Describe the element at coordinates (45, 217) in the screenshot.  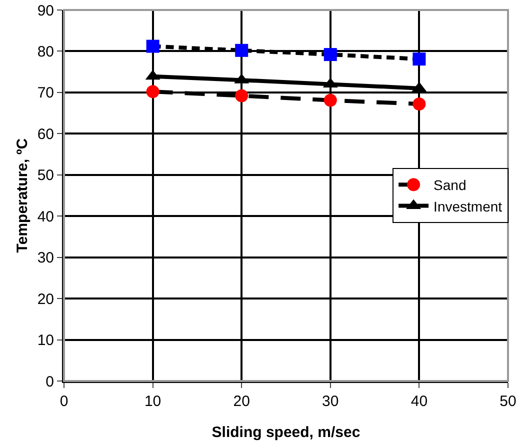
I see `y-tick-label: 40` at that location.